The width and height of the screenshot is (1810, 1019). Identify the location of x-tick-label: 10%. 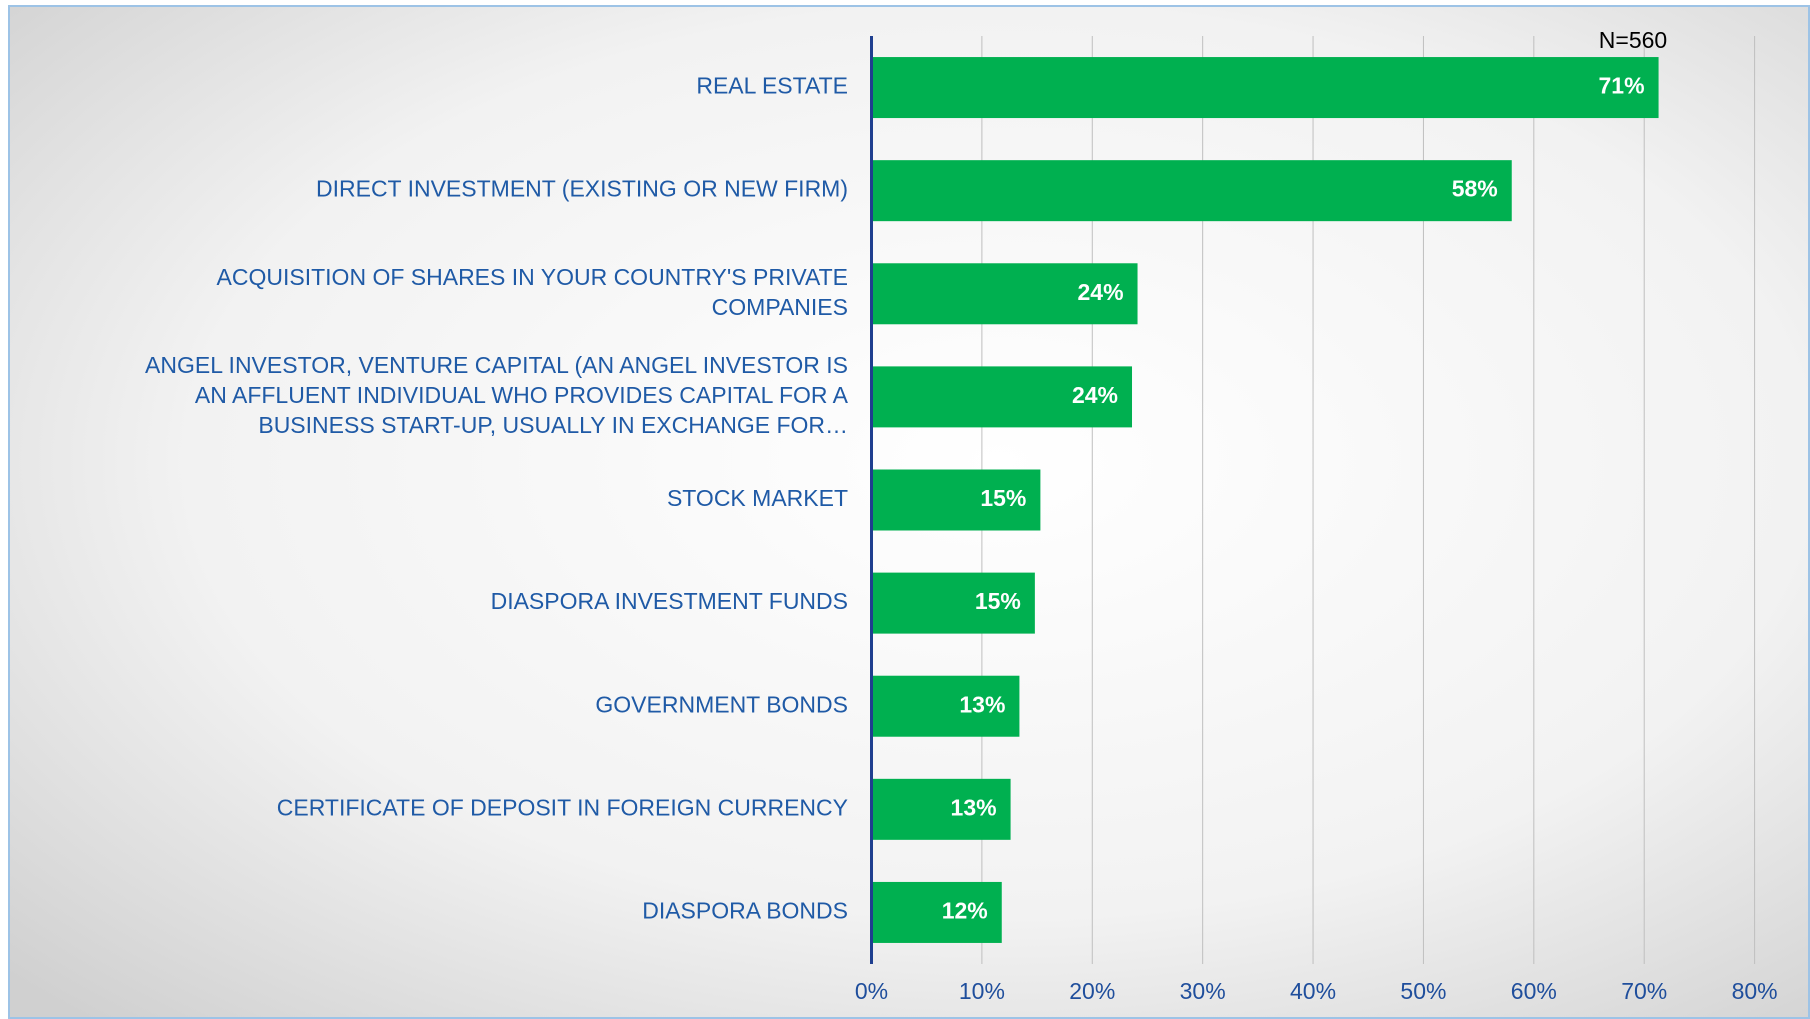
(982, 991).